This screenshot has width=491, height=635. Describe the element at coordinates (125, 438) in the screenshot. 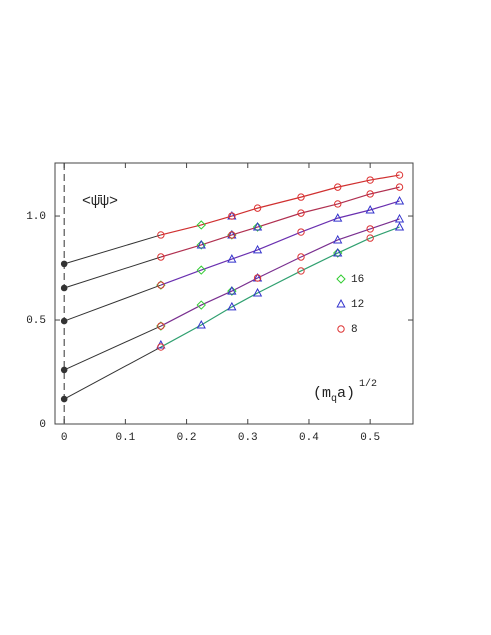

I see `x-tick-label: 0.1` at that location.